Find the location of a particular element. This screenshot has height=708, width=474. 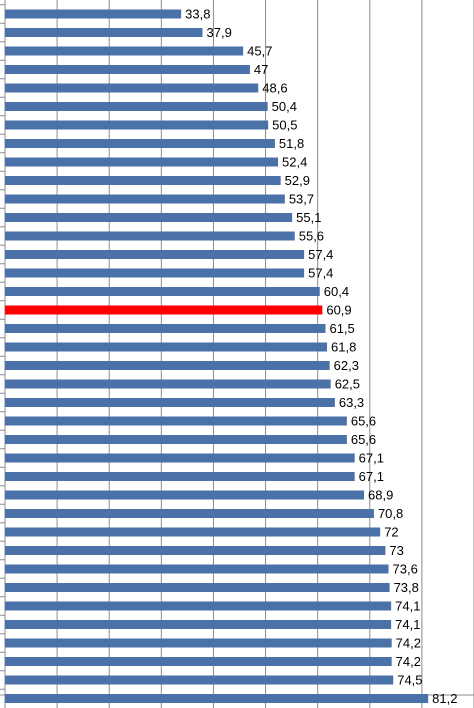

data-label: 74,5 is located at coordinates (409, 679).